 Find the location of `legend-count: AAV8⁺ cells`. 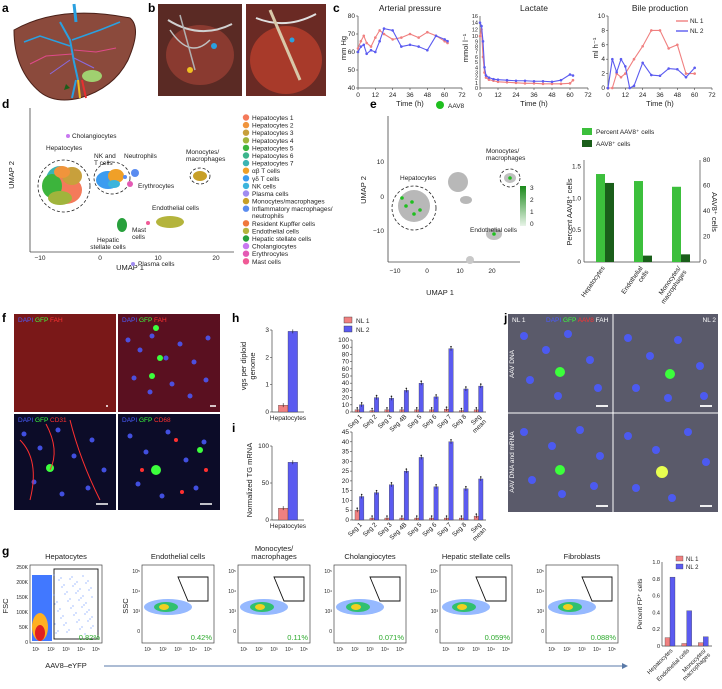

legend-count: AAV8⁺ cells is located at coordinates (613, 144).